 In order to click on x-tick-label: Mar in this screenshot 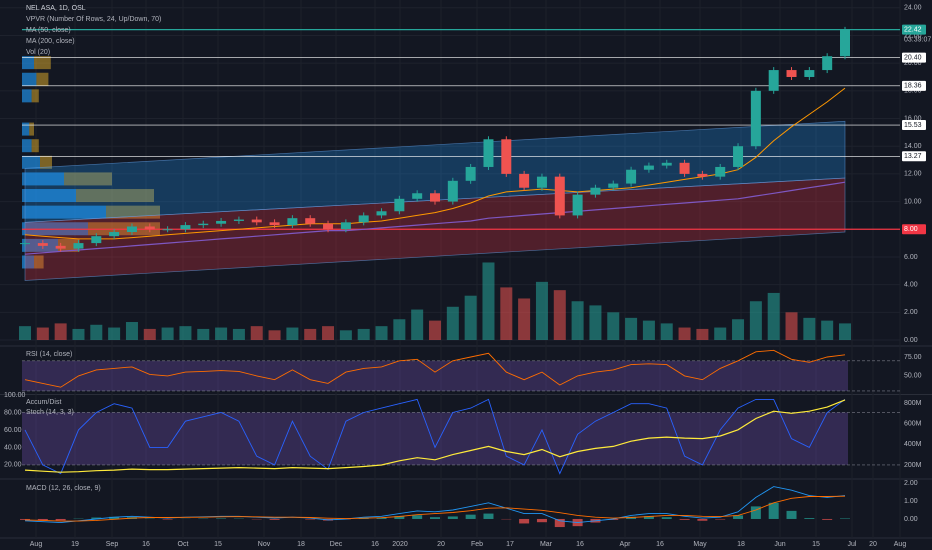, I will do `click(546, 544)`.